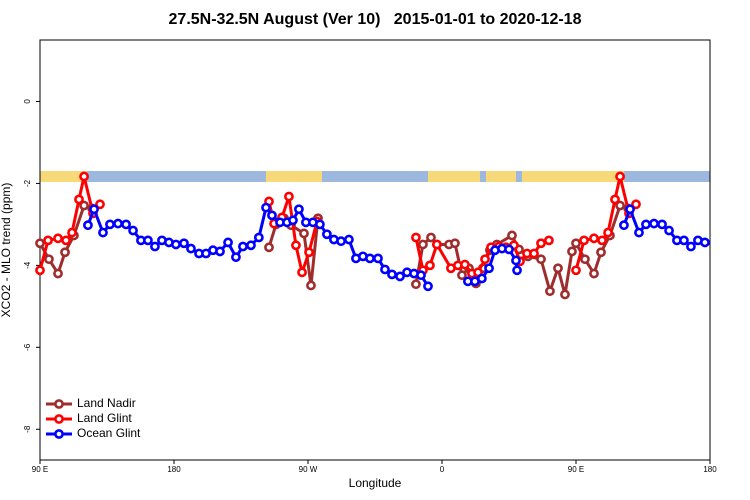 The height and width of the screenshot is (500, 750). What do you see at coordinates (308, 469) in the screenshot?
I see `x-tick-label: 90 W` at bounding box center [308, 469].